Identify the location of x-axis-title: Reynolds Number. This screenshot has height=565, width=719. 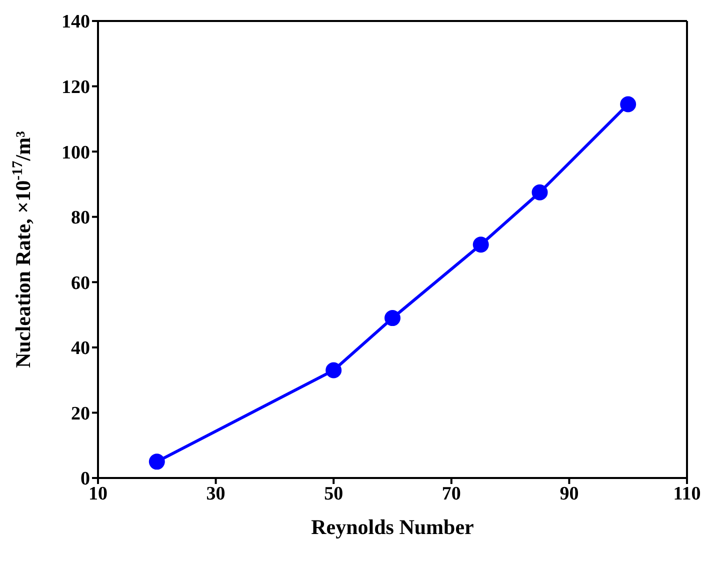
(392, 527).